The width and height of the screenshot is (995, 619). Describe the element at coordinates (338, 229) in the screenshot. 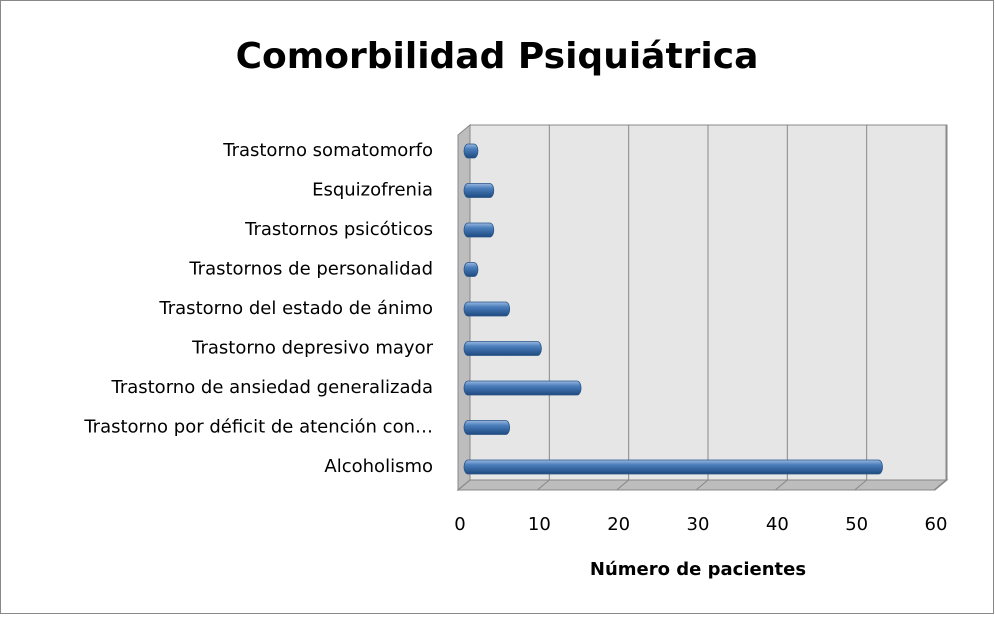

I see `y-tick-label: Trastornos psicóticos` at that location.